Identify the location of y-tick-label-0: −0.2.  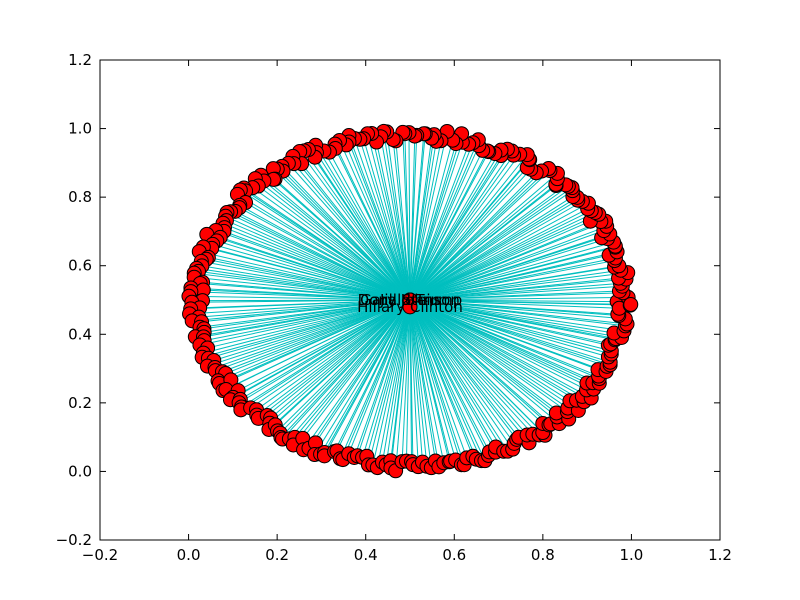
(74, 540).